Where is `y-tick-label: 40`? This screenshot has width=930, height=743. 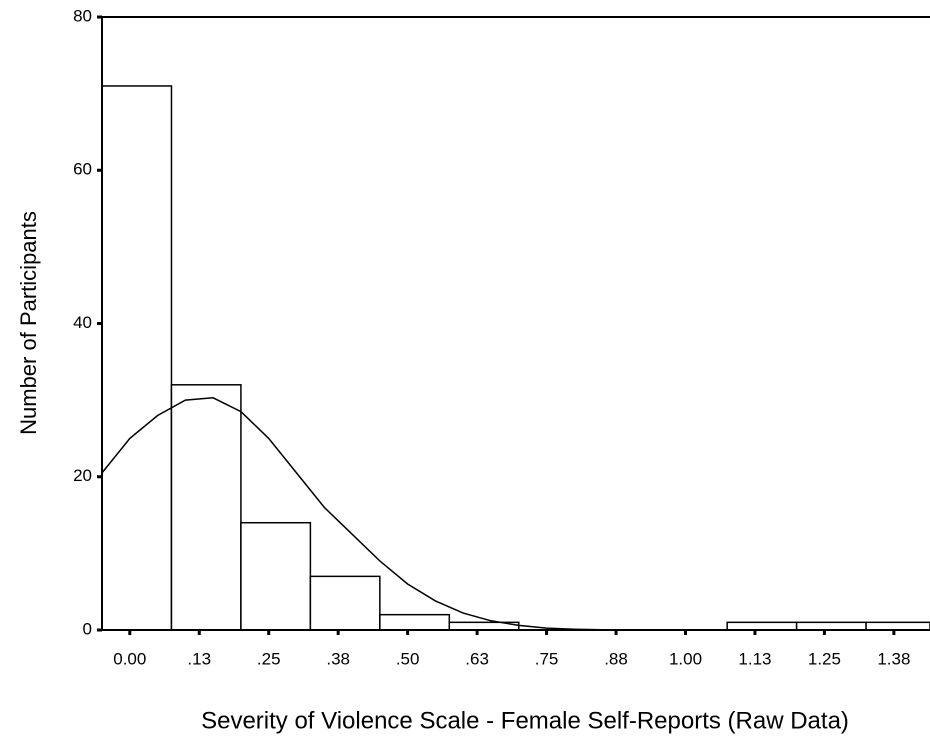
y-tick-label: 40 is located at coordinates (82, 322).